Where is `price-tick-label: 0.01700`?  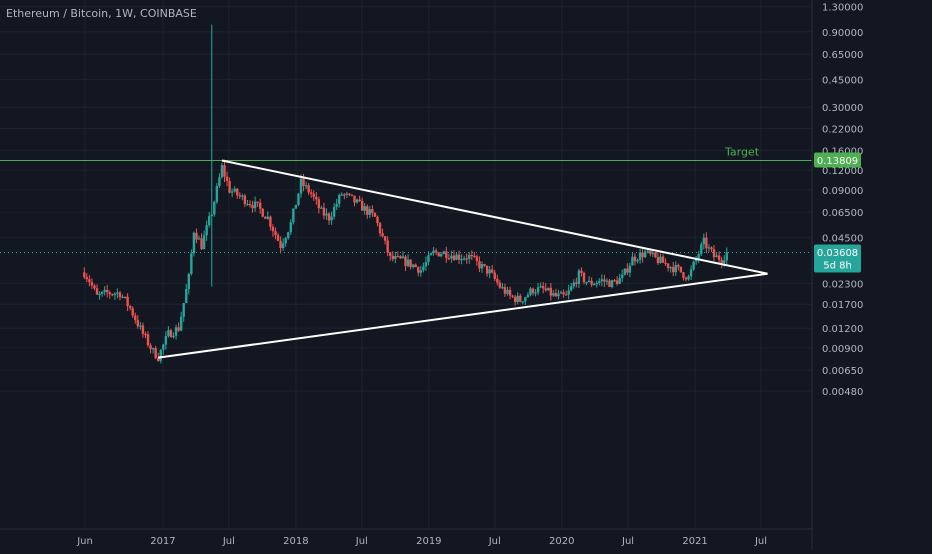
price-tick-label: 0.01700 is located at coordinates (842, 305).